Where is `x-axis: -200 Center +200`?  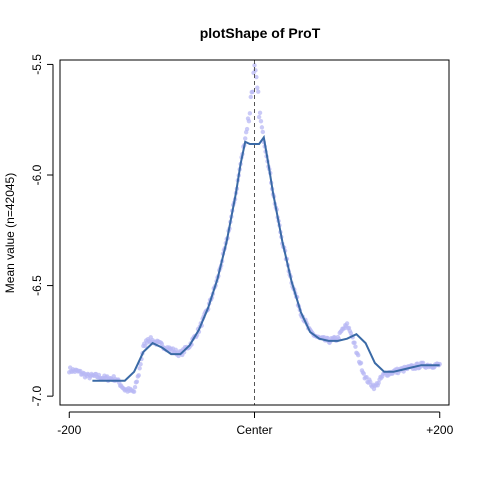
x-axis: -200 Center +200 is located at coordinates (255, 424).